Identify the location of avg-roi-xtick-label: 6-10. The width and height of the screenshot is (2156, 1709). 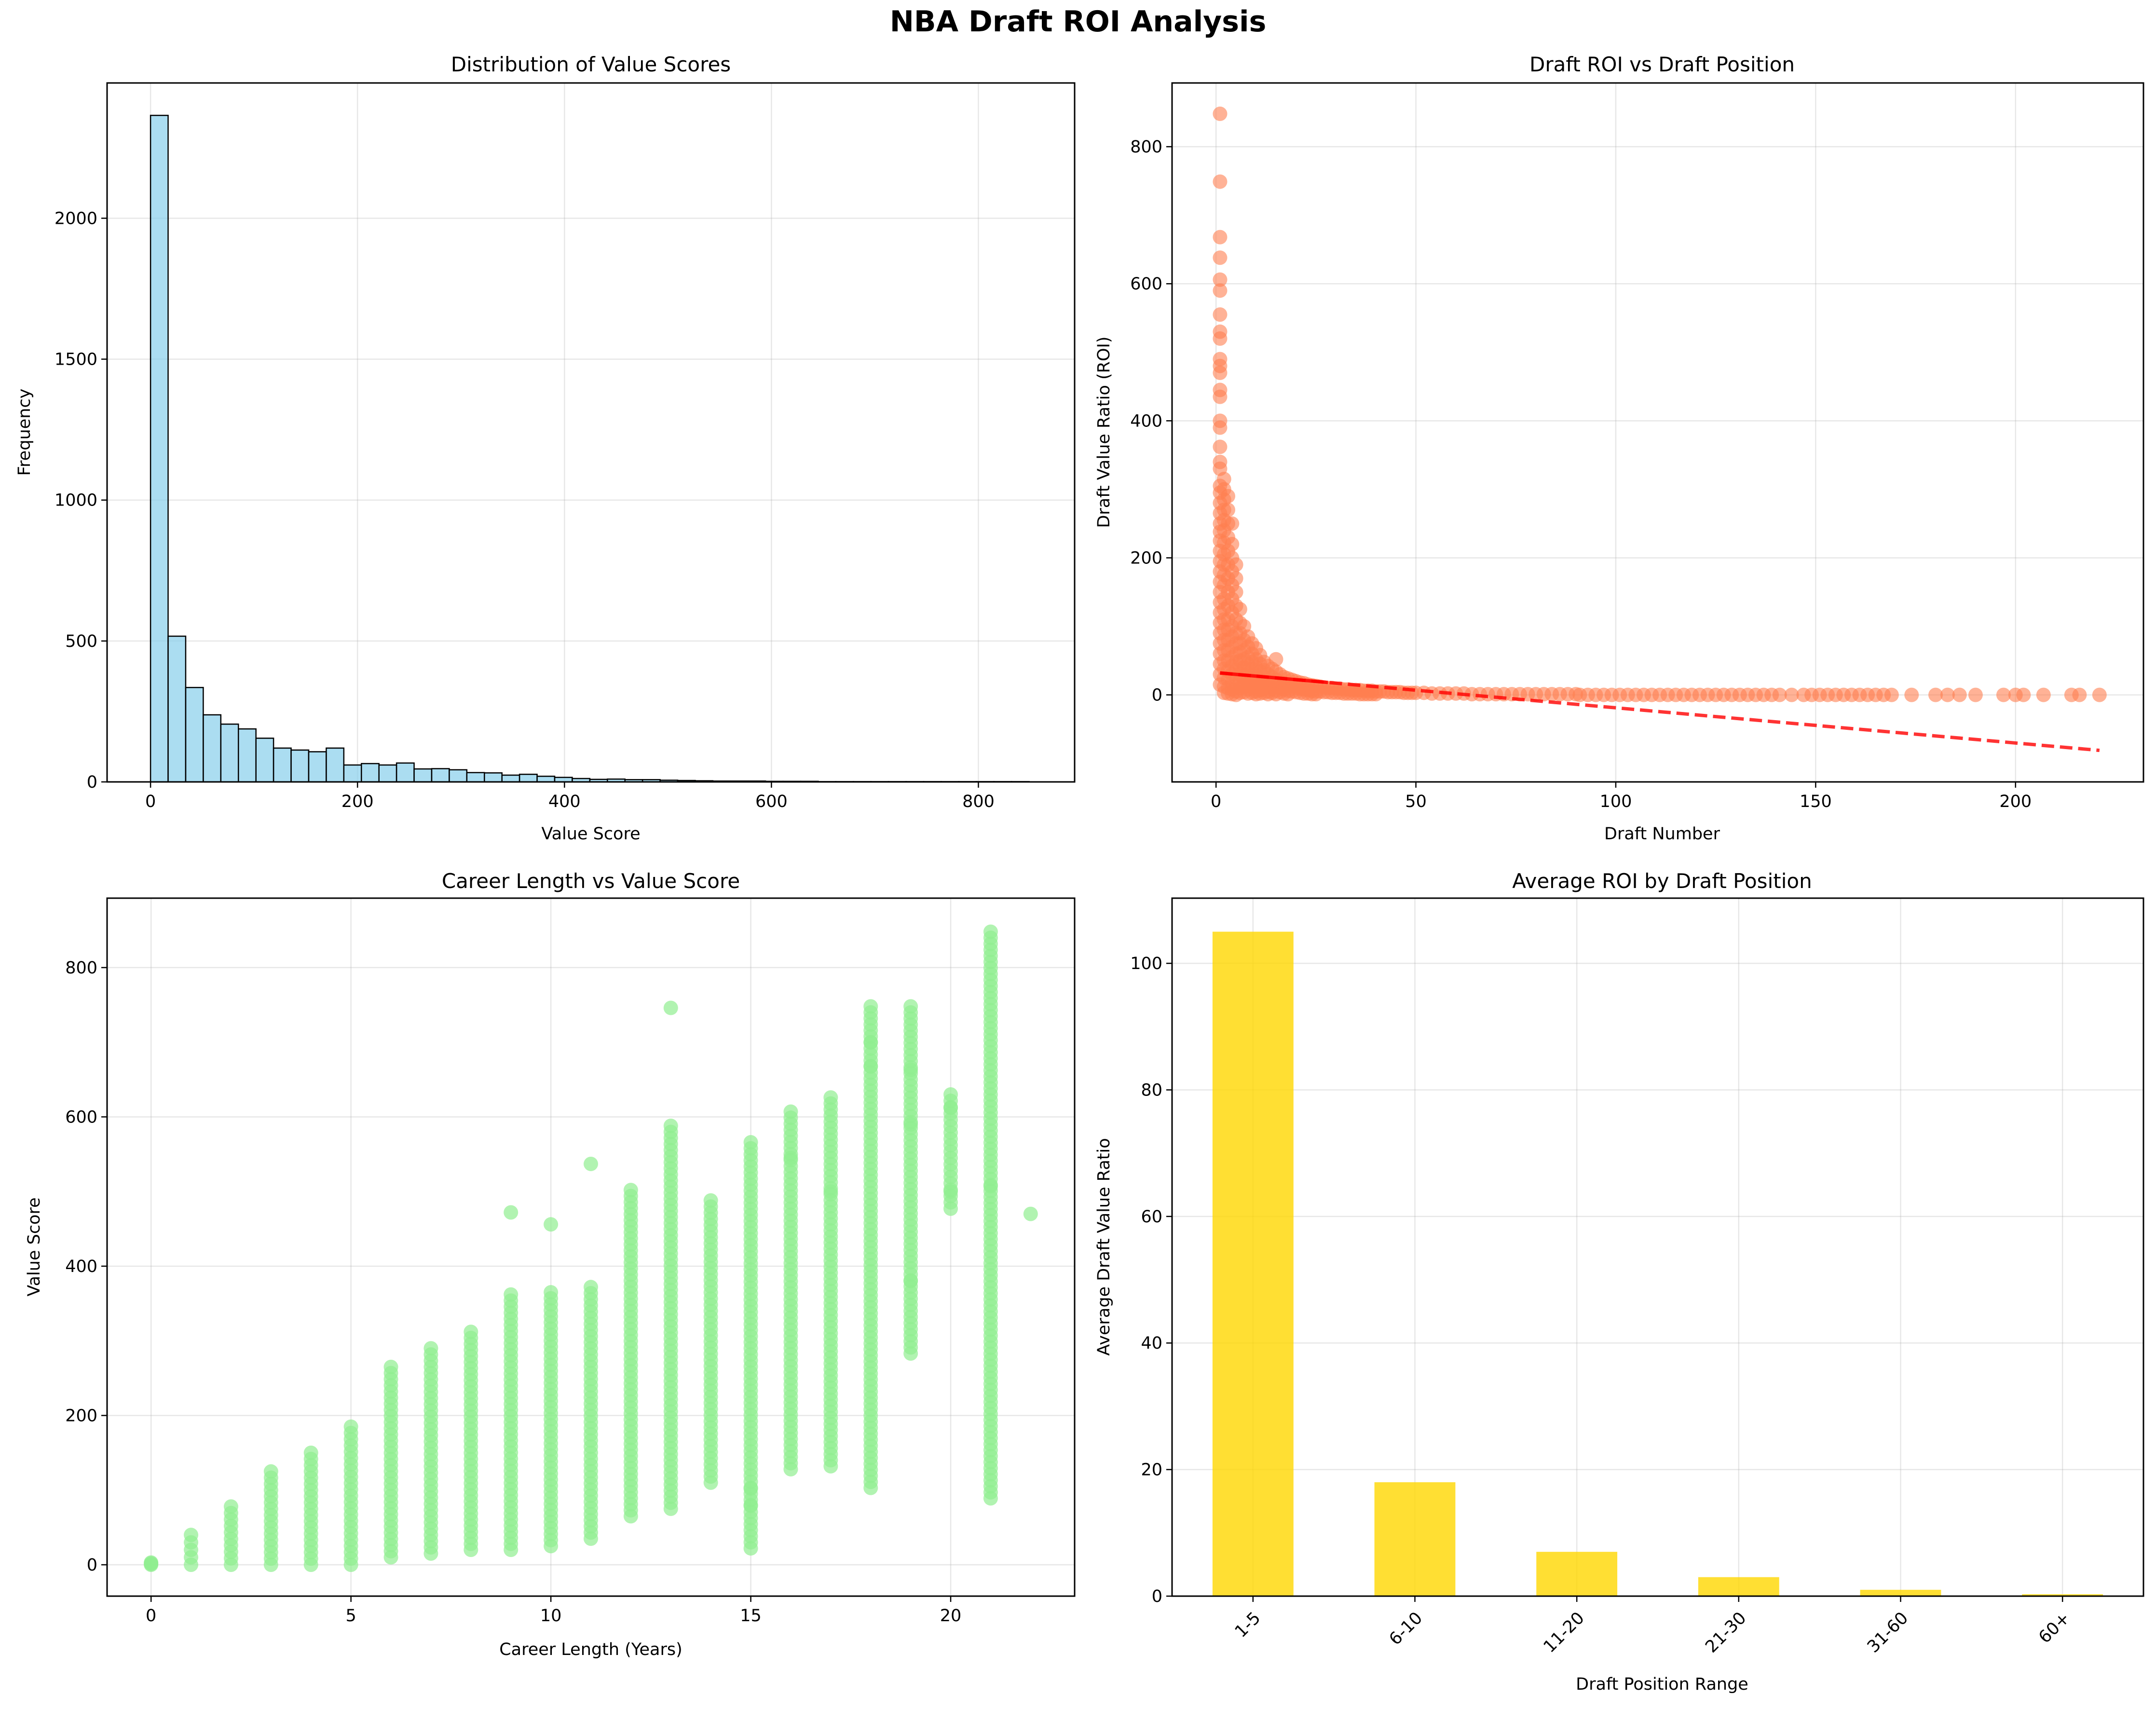
(1406, 1628).